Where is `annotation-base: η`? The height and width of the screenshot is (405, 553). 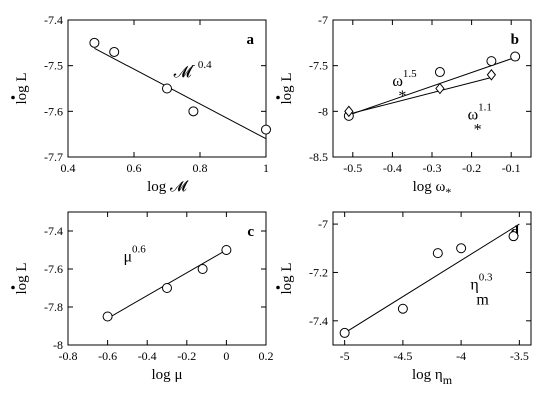
annotation-base: η is located at coordinates (474, 284).